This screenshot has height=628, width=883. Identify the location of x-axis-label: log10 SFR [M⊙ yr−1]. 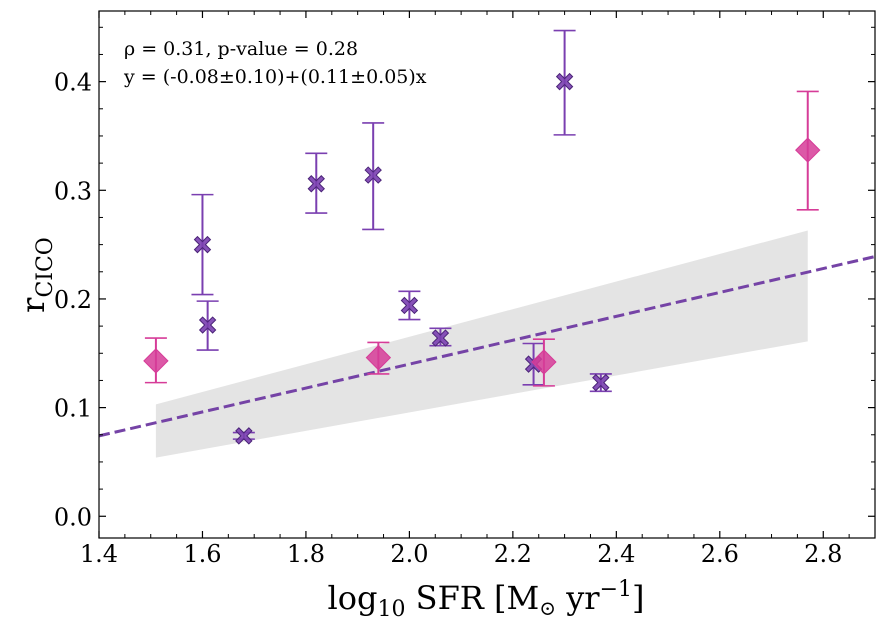
(485, 599).